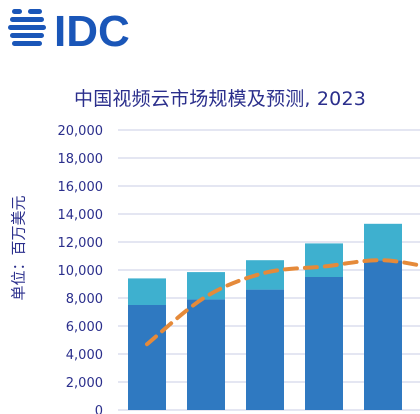 The width and height of the screenshot is (420, 414). I want to click on y-tick-label: 2,000, so click(84, 383).